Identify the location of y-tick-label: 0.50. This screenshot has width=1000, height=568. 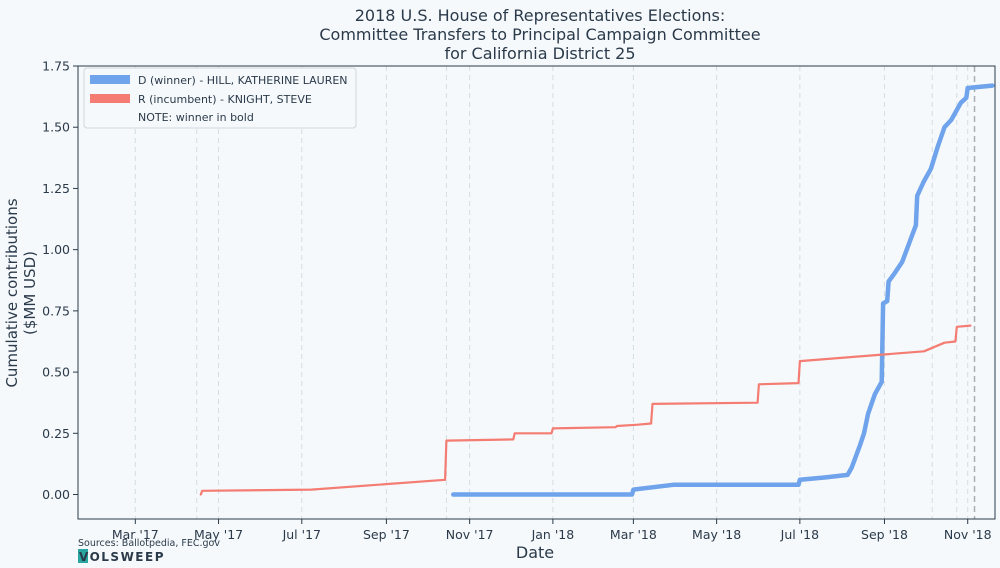
(56, 372).